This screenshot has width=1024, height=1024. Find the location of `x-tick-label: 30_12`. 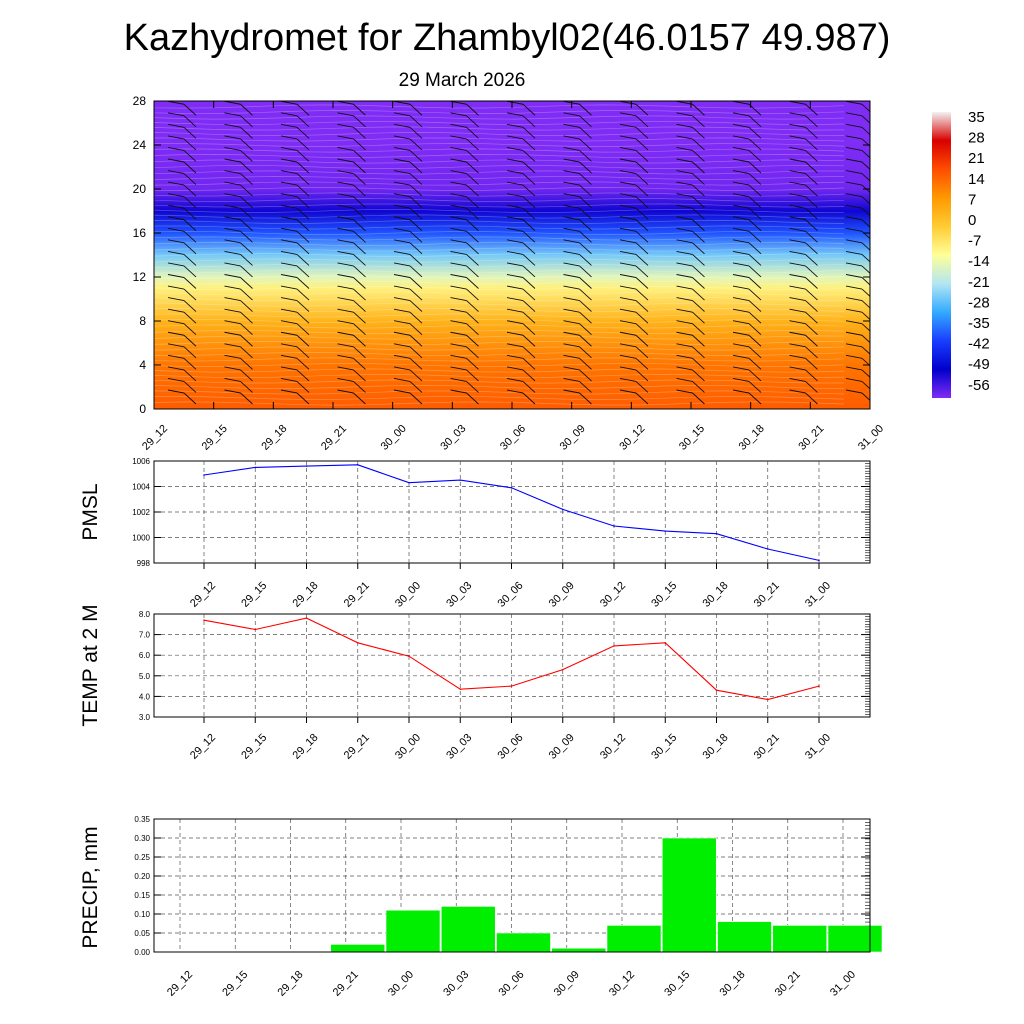

x-tick-label: 30_12 is located at coordinates (613, 747).